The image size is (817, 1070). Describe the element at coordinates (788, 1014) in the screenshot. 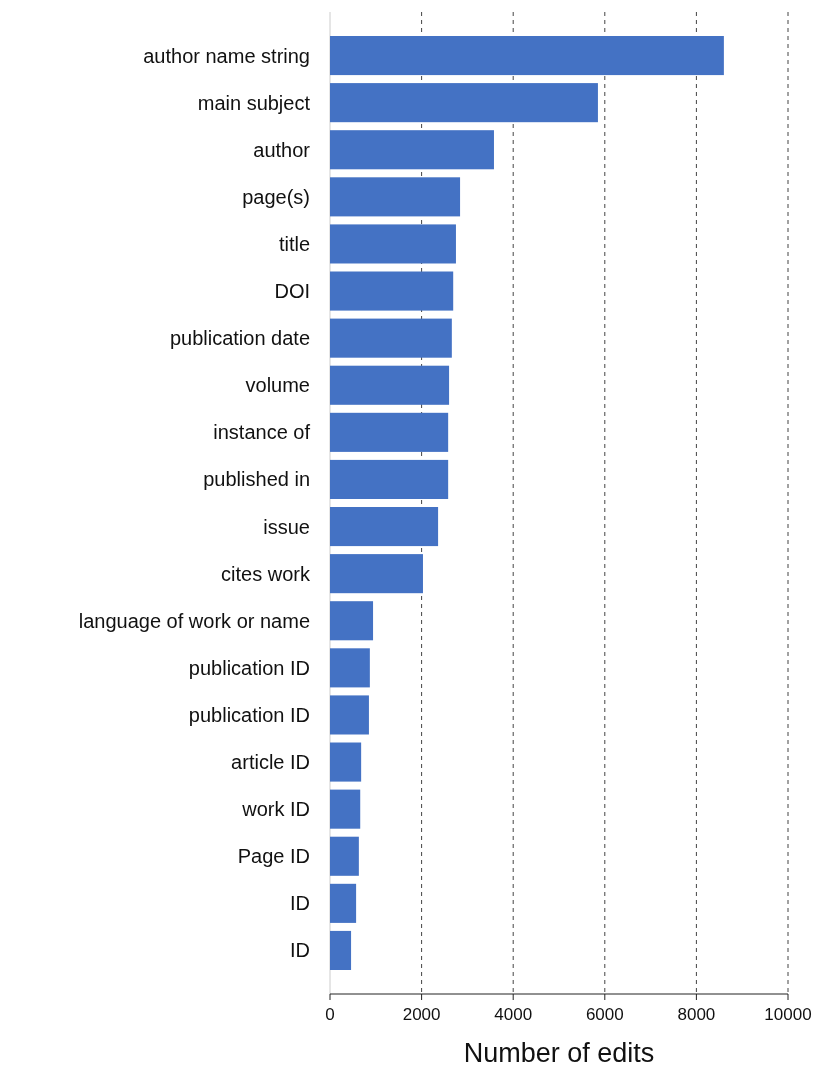

I see `x-tick-label: 10000` at that location.